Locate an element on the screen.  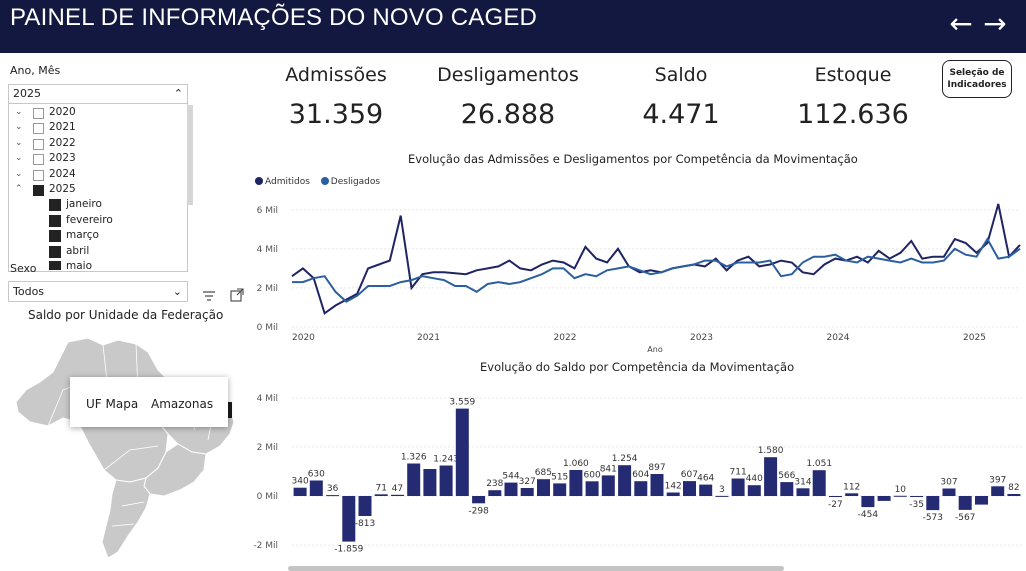
brazil-map is located at coordinates (123, 448).